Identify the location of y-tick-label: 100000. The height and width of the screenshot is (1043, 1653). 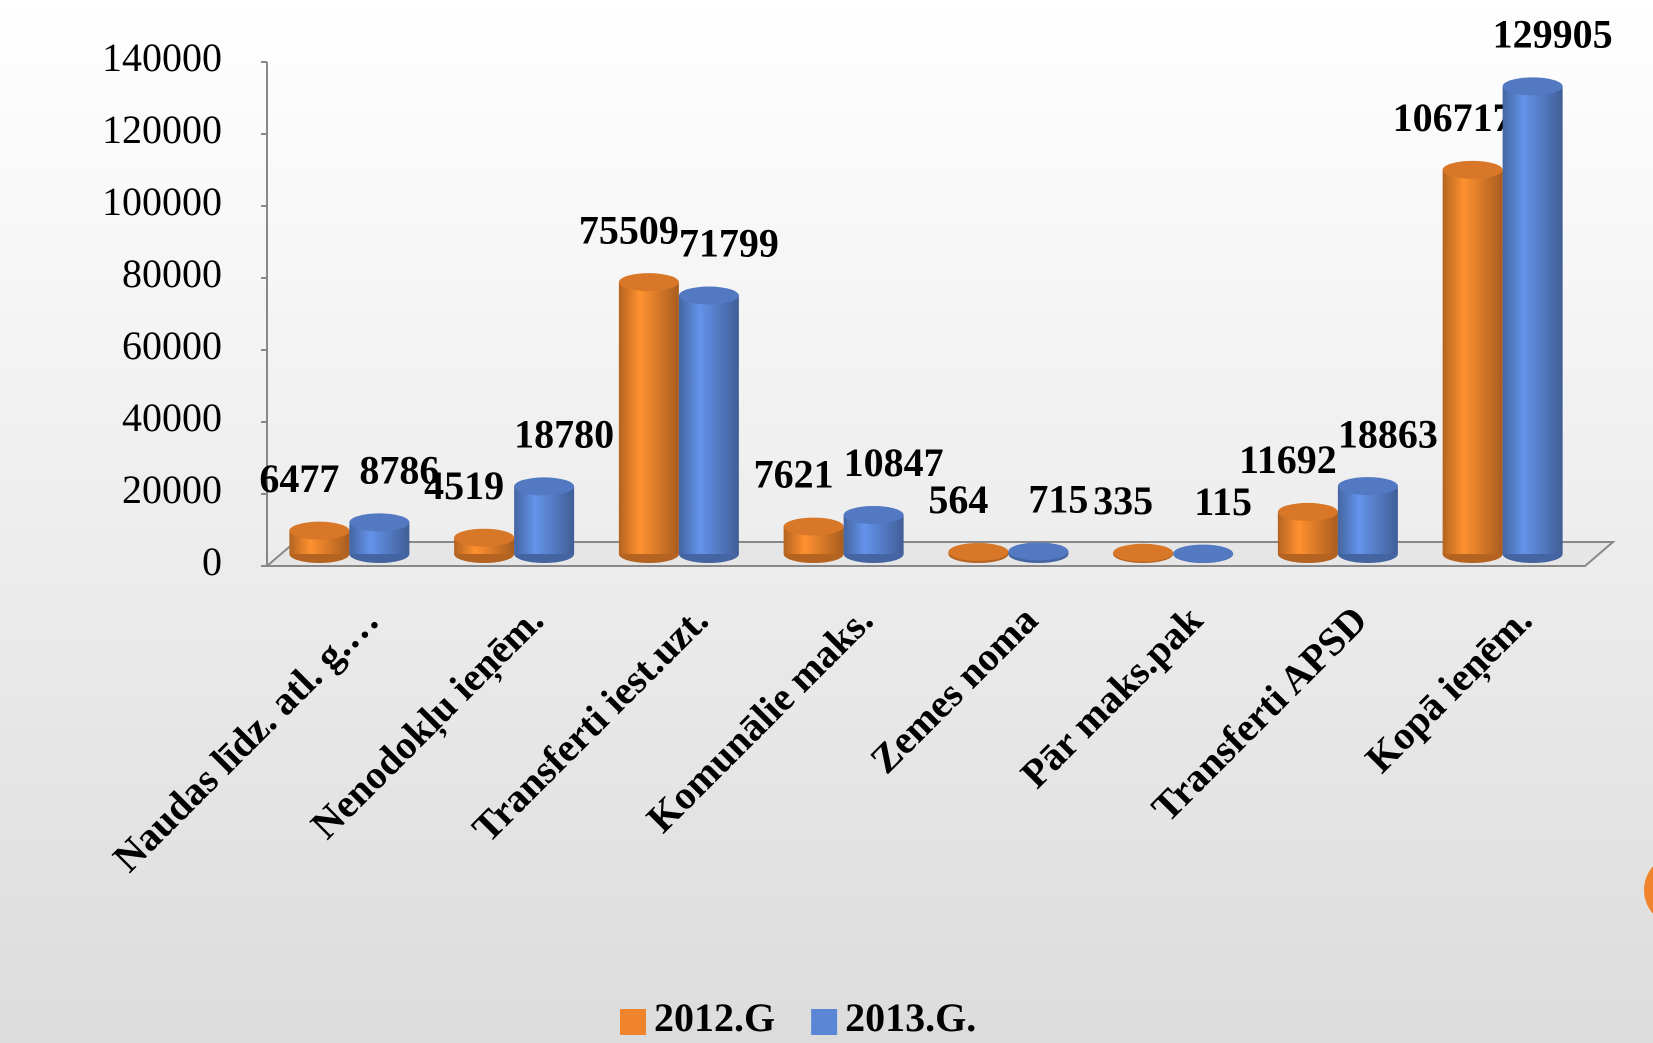
(162, 201).